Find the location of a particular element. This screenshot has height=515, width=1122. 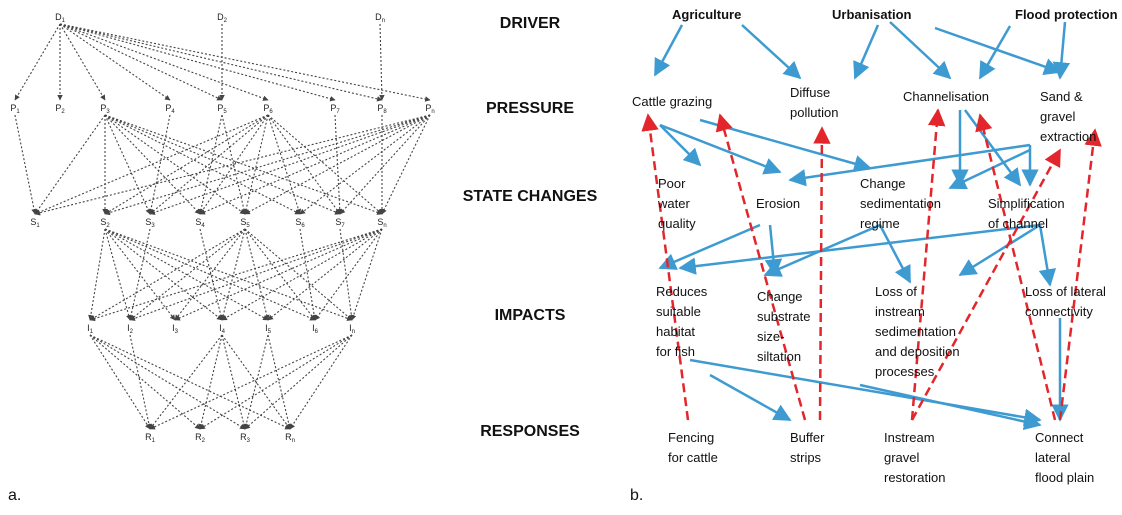

node-a: I4 is located at coordinates (222, 329).